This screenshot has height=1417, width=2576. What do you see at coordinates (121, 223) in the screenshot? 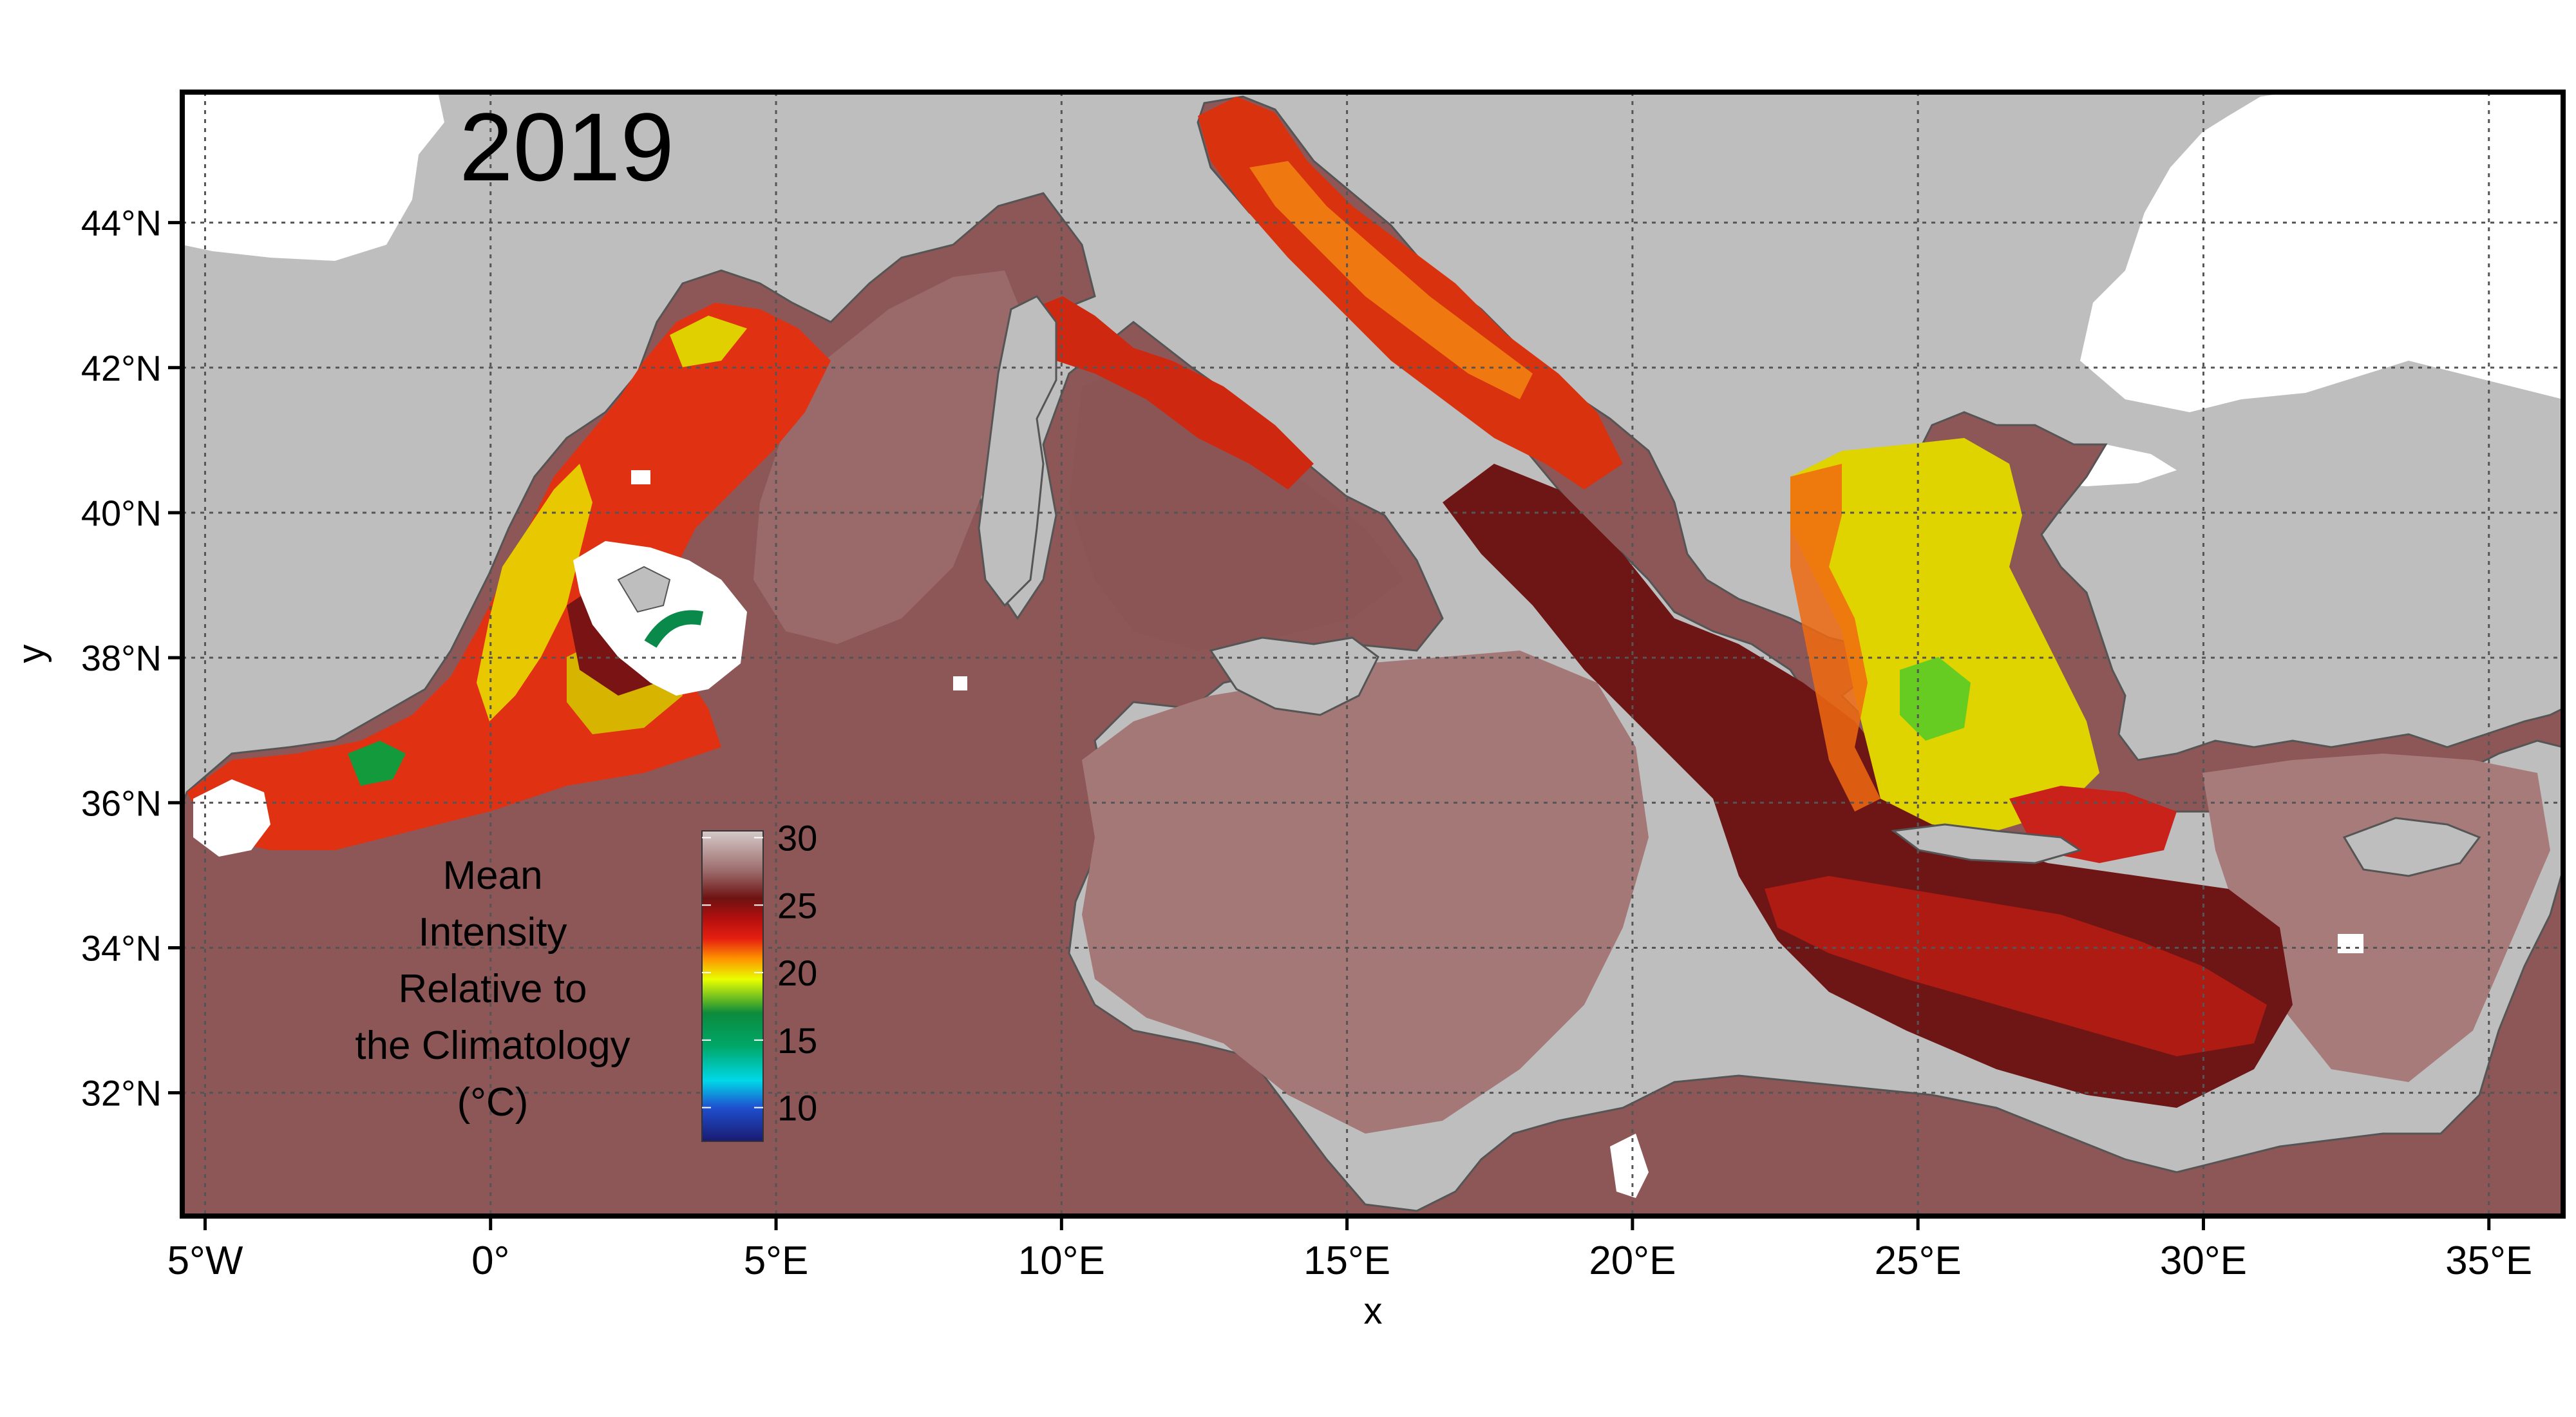
I see `y-tick-label-6: 44°N` at bounding box center [121, 223].